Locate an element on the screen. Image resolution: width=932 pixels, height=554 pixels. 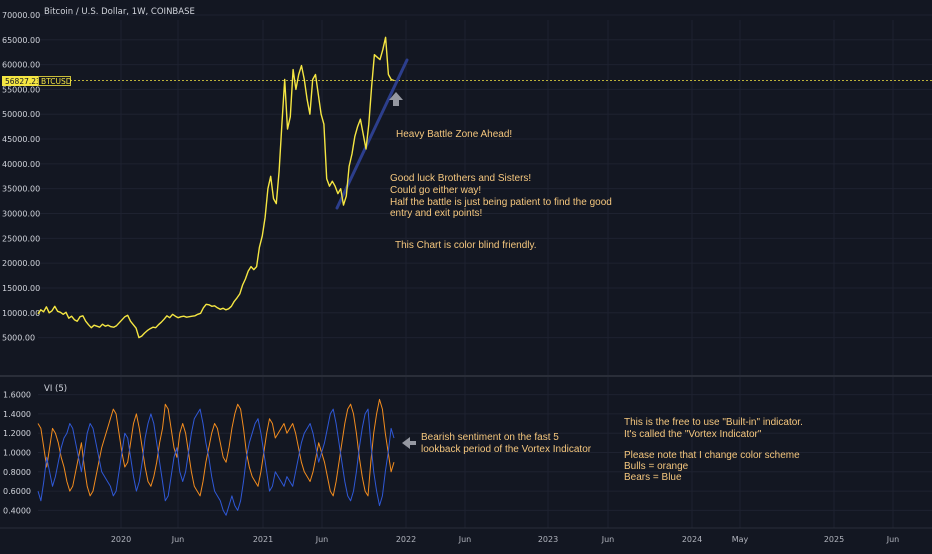
annotation-lookback: lookback period of the Vortex Indicator is located at coordinates (506, 449).